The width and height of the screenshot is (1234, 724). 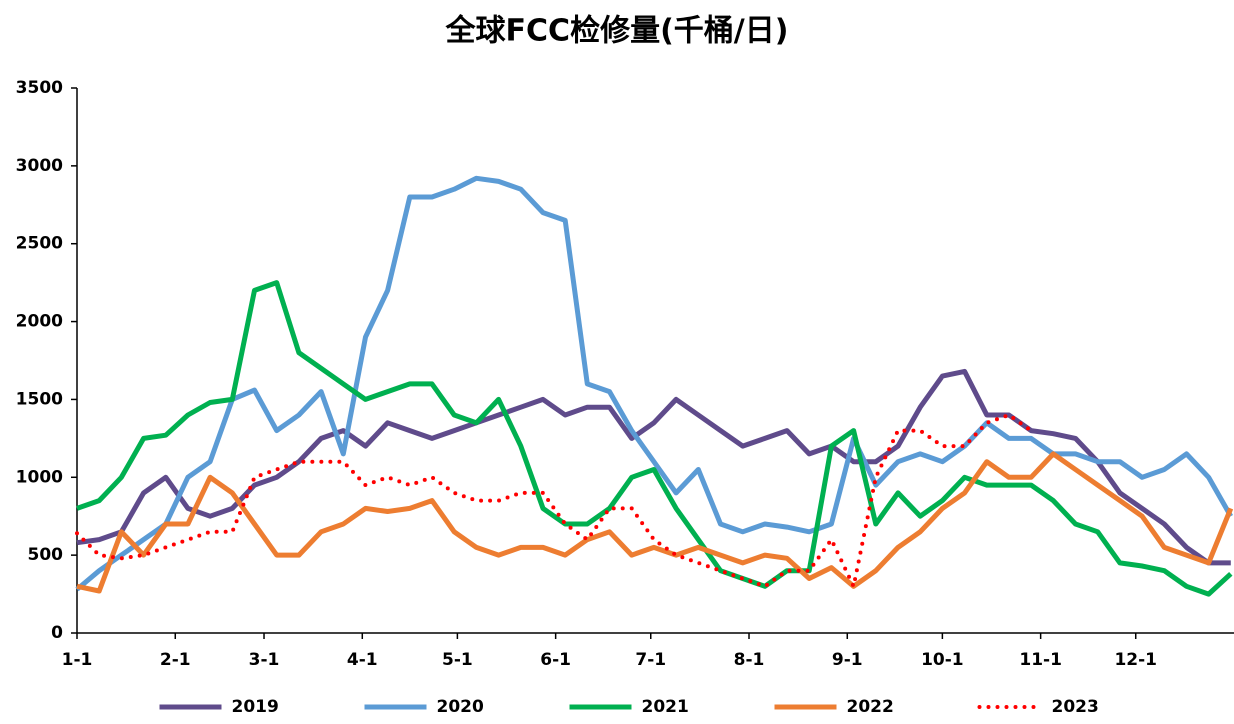 I want to click on x-tick-label: 9-1, so click(x=847, y=660).